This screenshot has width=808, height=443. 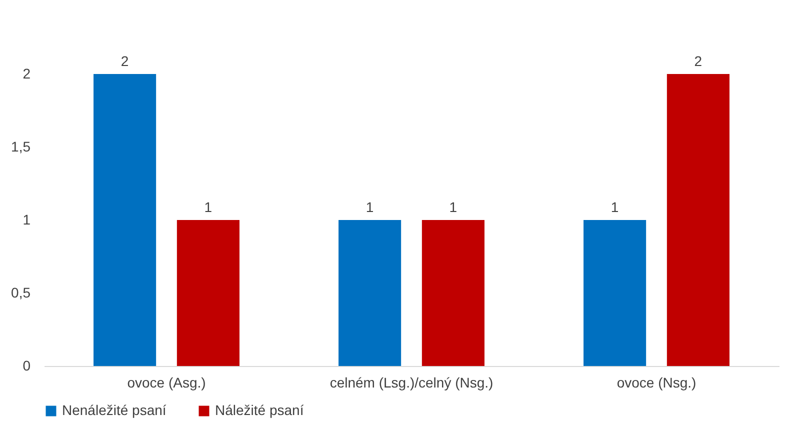 What do you see at coordinates (412, 382) in the screenshot?
I see `x-tick-label: celném (Lsg.)/celný (Nsg.)` at bounding box center [412, 382].